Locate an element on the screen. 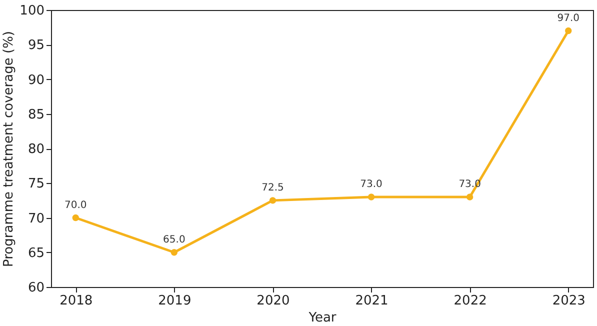  x-tick-label: 2022 is located at coordinates (470, 301).